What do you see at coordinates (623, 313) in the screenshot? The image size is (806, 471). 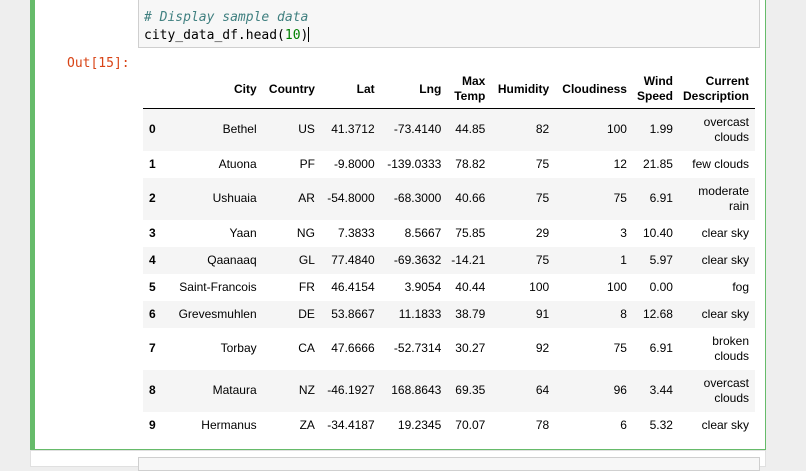 I see `table-cell: 8` at bounding box center [623, 313].